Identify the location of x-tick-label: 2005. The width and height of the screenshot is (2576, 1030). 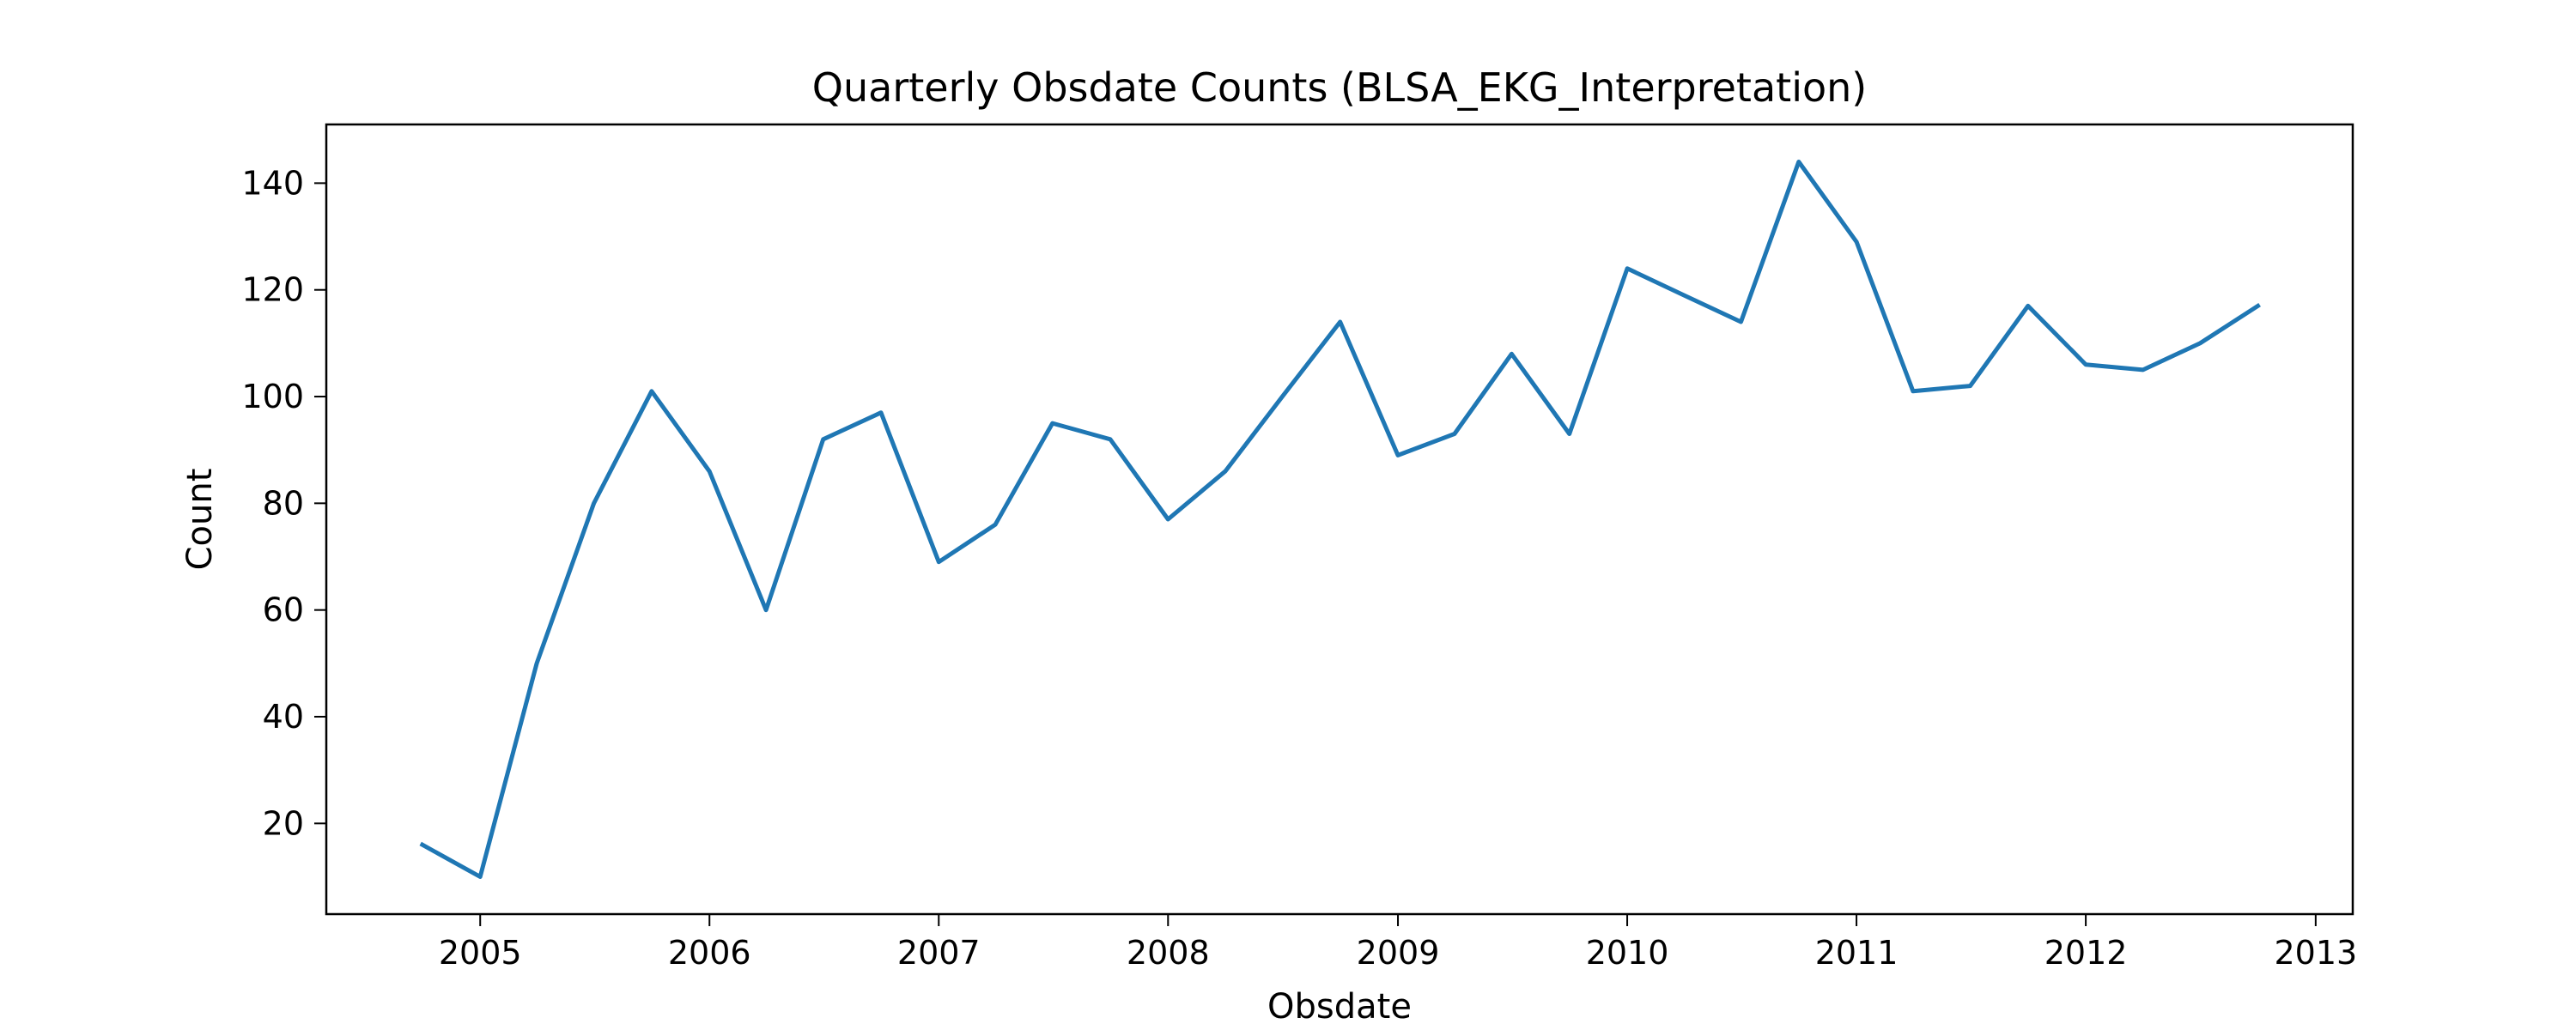
(481, 953).